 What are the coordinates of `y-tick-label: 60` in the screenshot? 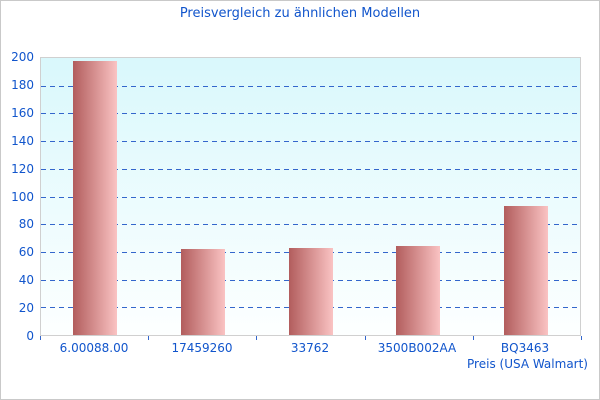 It's located at (26, 252).